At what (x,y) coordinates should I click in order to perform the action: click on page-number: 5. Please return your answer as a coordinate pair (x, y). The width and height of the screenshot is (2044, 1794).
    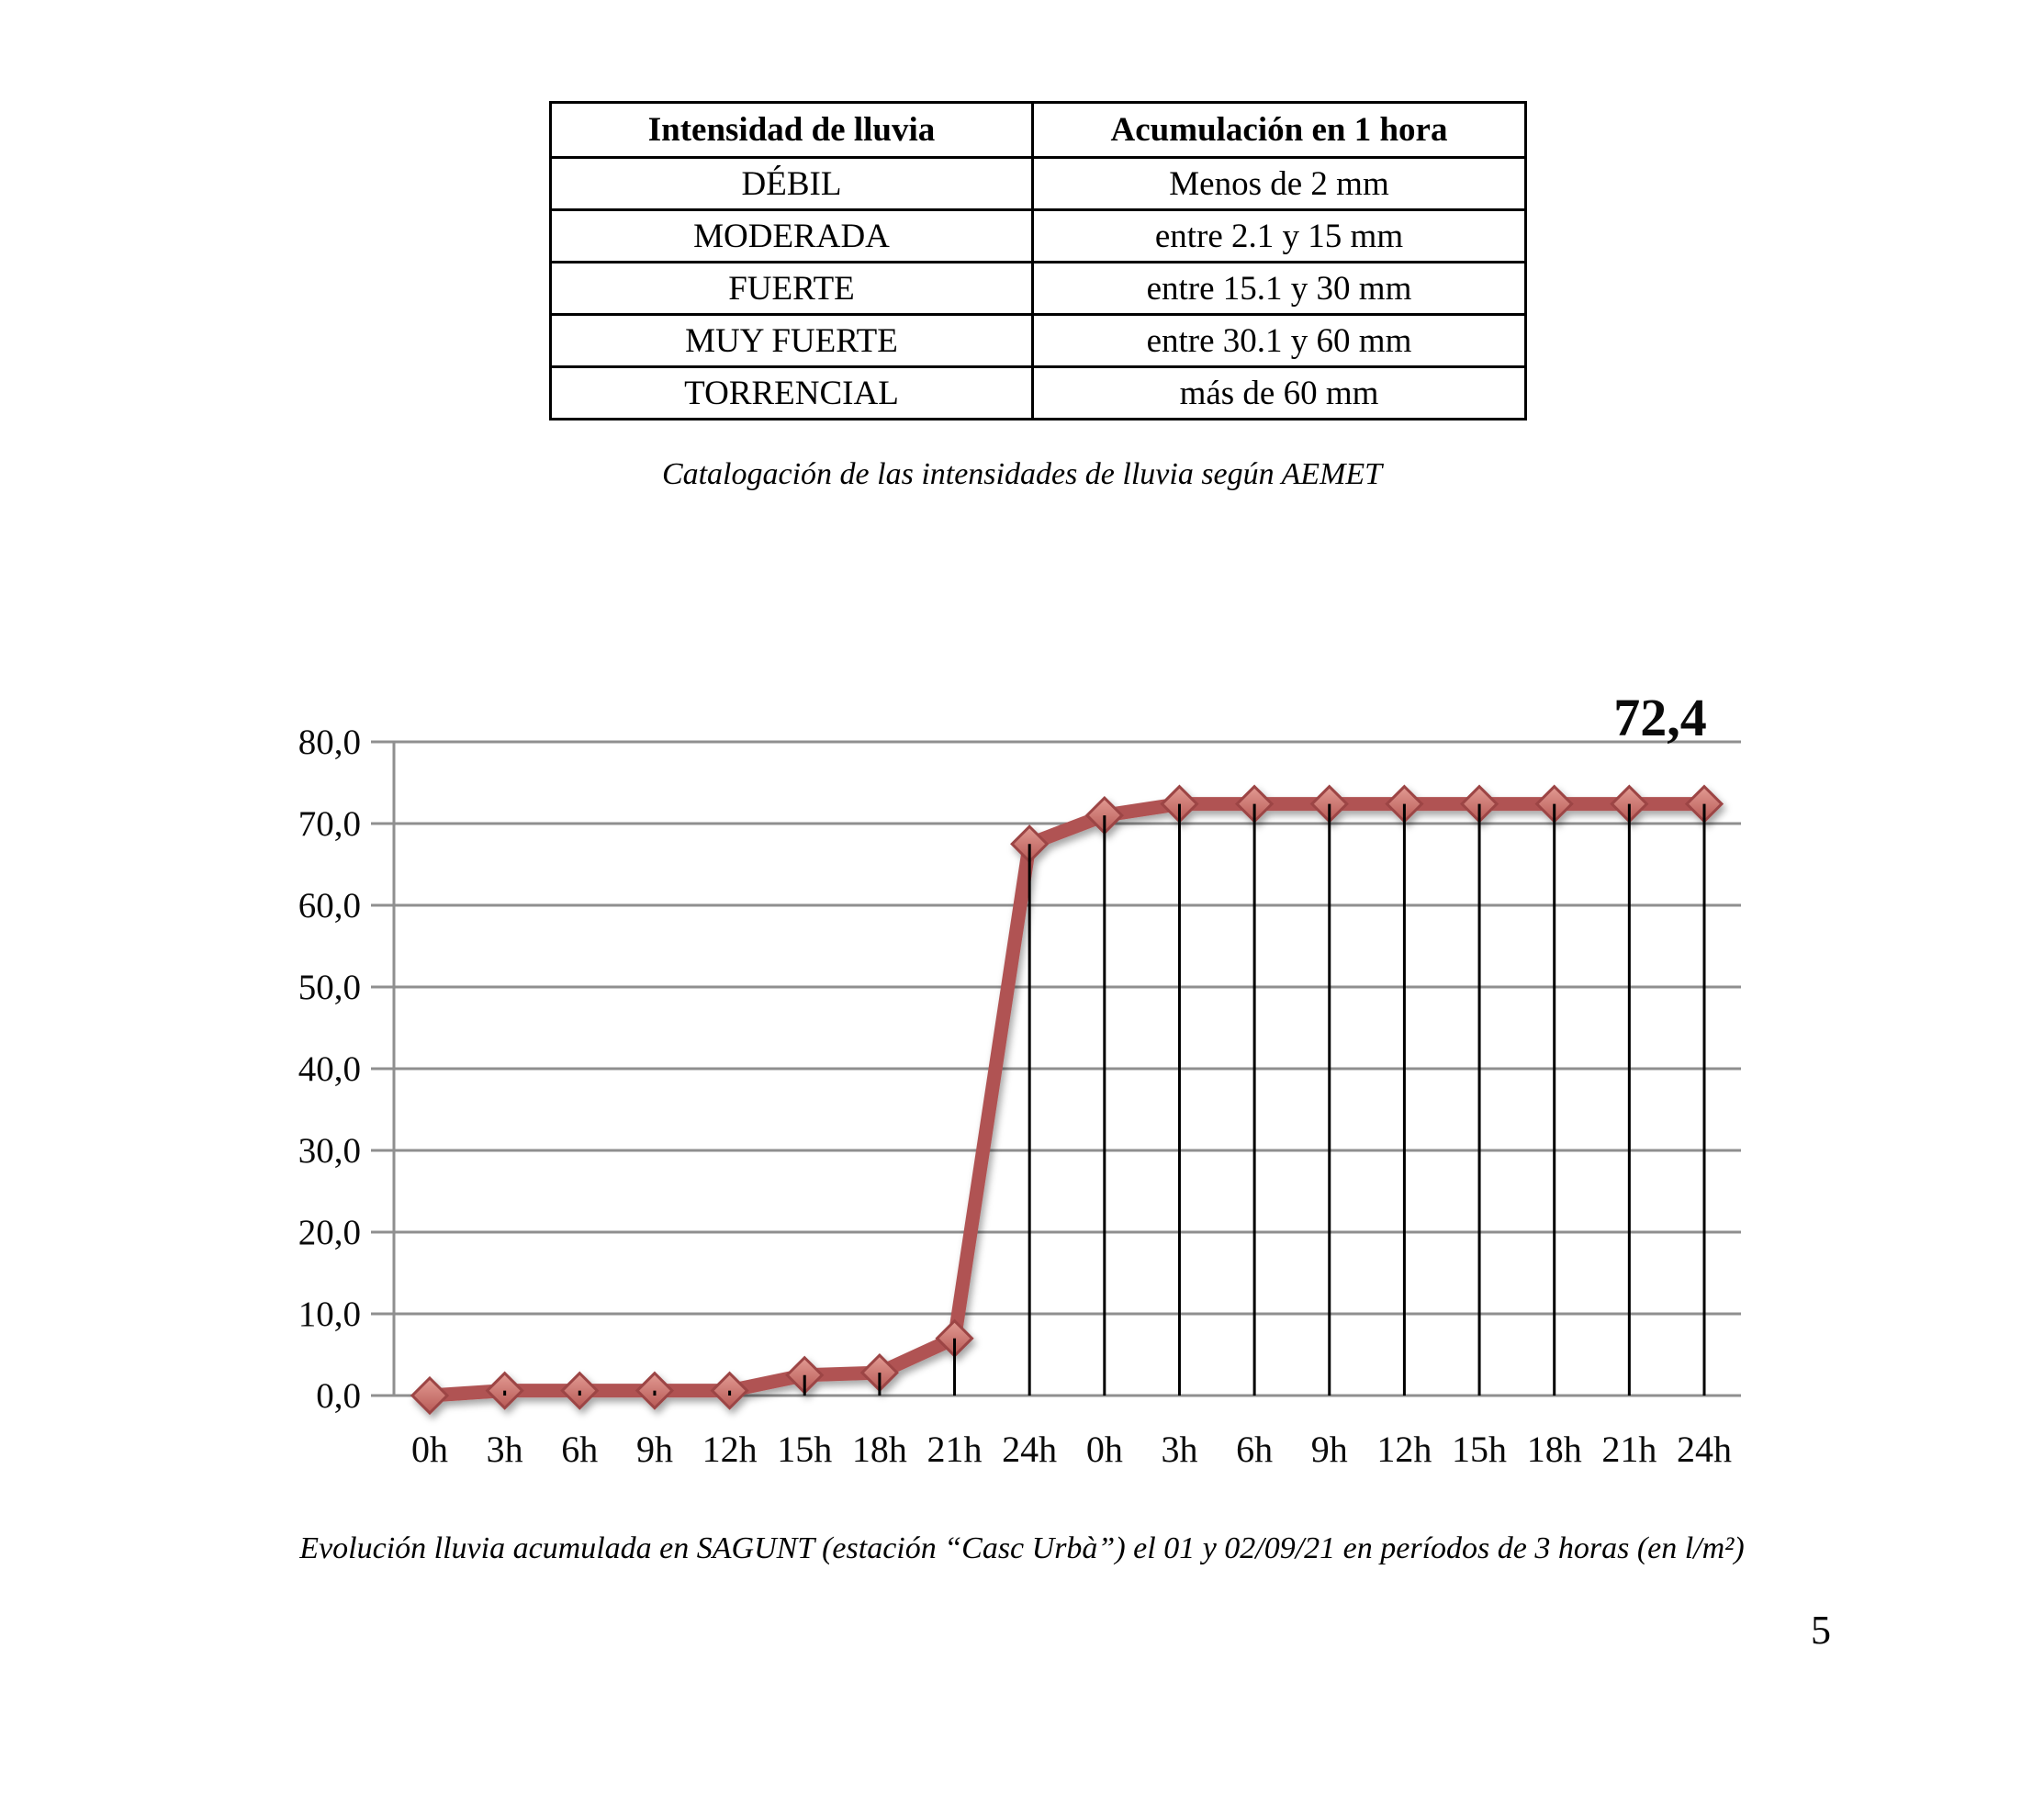
    Looking at the image, I should click on (1821, 1631).